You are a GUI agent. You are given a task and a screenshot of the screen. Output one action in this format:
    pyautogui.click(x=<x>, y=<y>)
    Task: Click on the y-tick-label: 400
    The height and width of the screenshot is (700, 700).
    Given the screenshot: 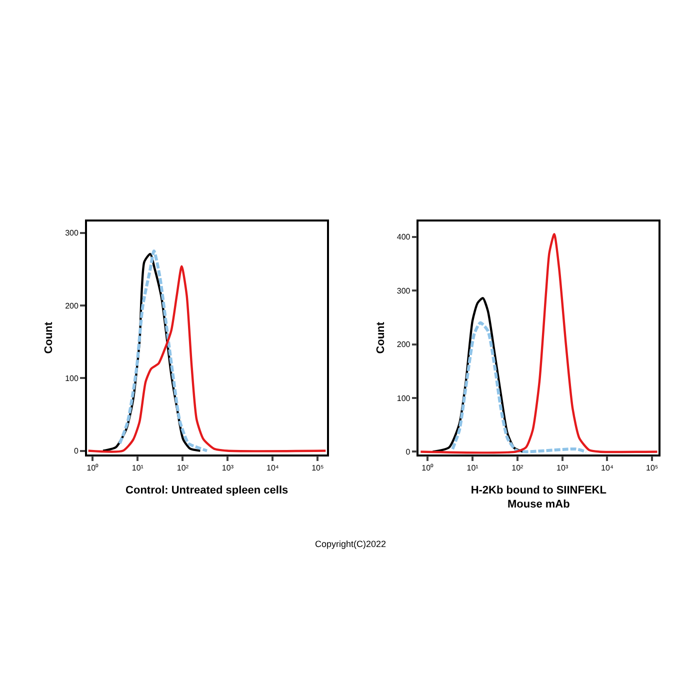 What is the action you would take?
    pyautogui.click(x=403, y=237)
    